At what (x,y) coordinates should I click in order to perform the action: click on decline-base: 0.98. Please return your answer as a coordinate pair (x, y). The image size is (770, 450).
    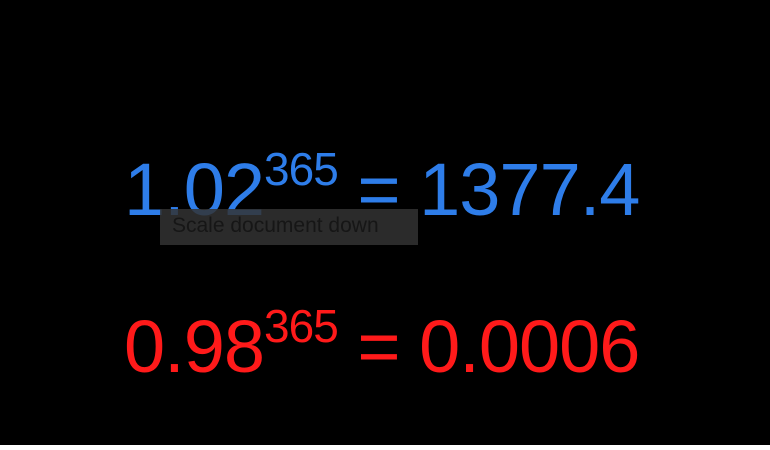
    Looking at the image, I should click on (194, 346).